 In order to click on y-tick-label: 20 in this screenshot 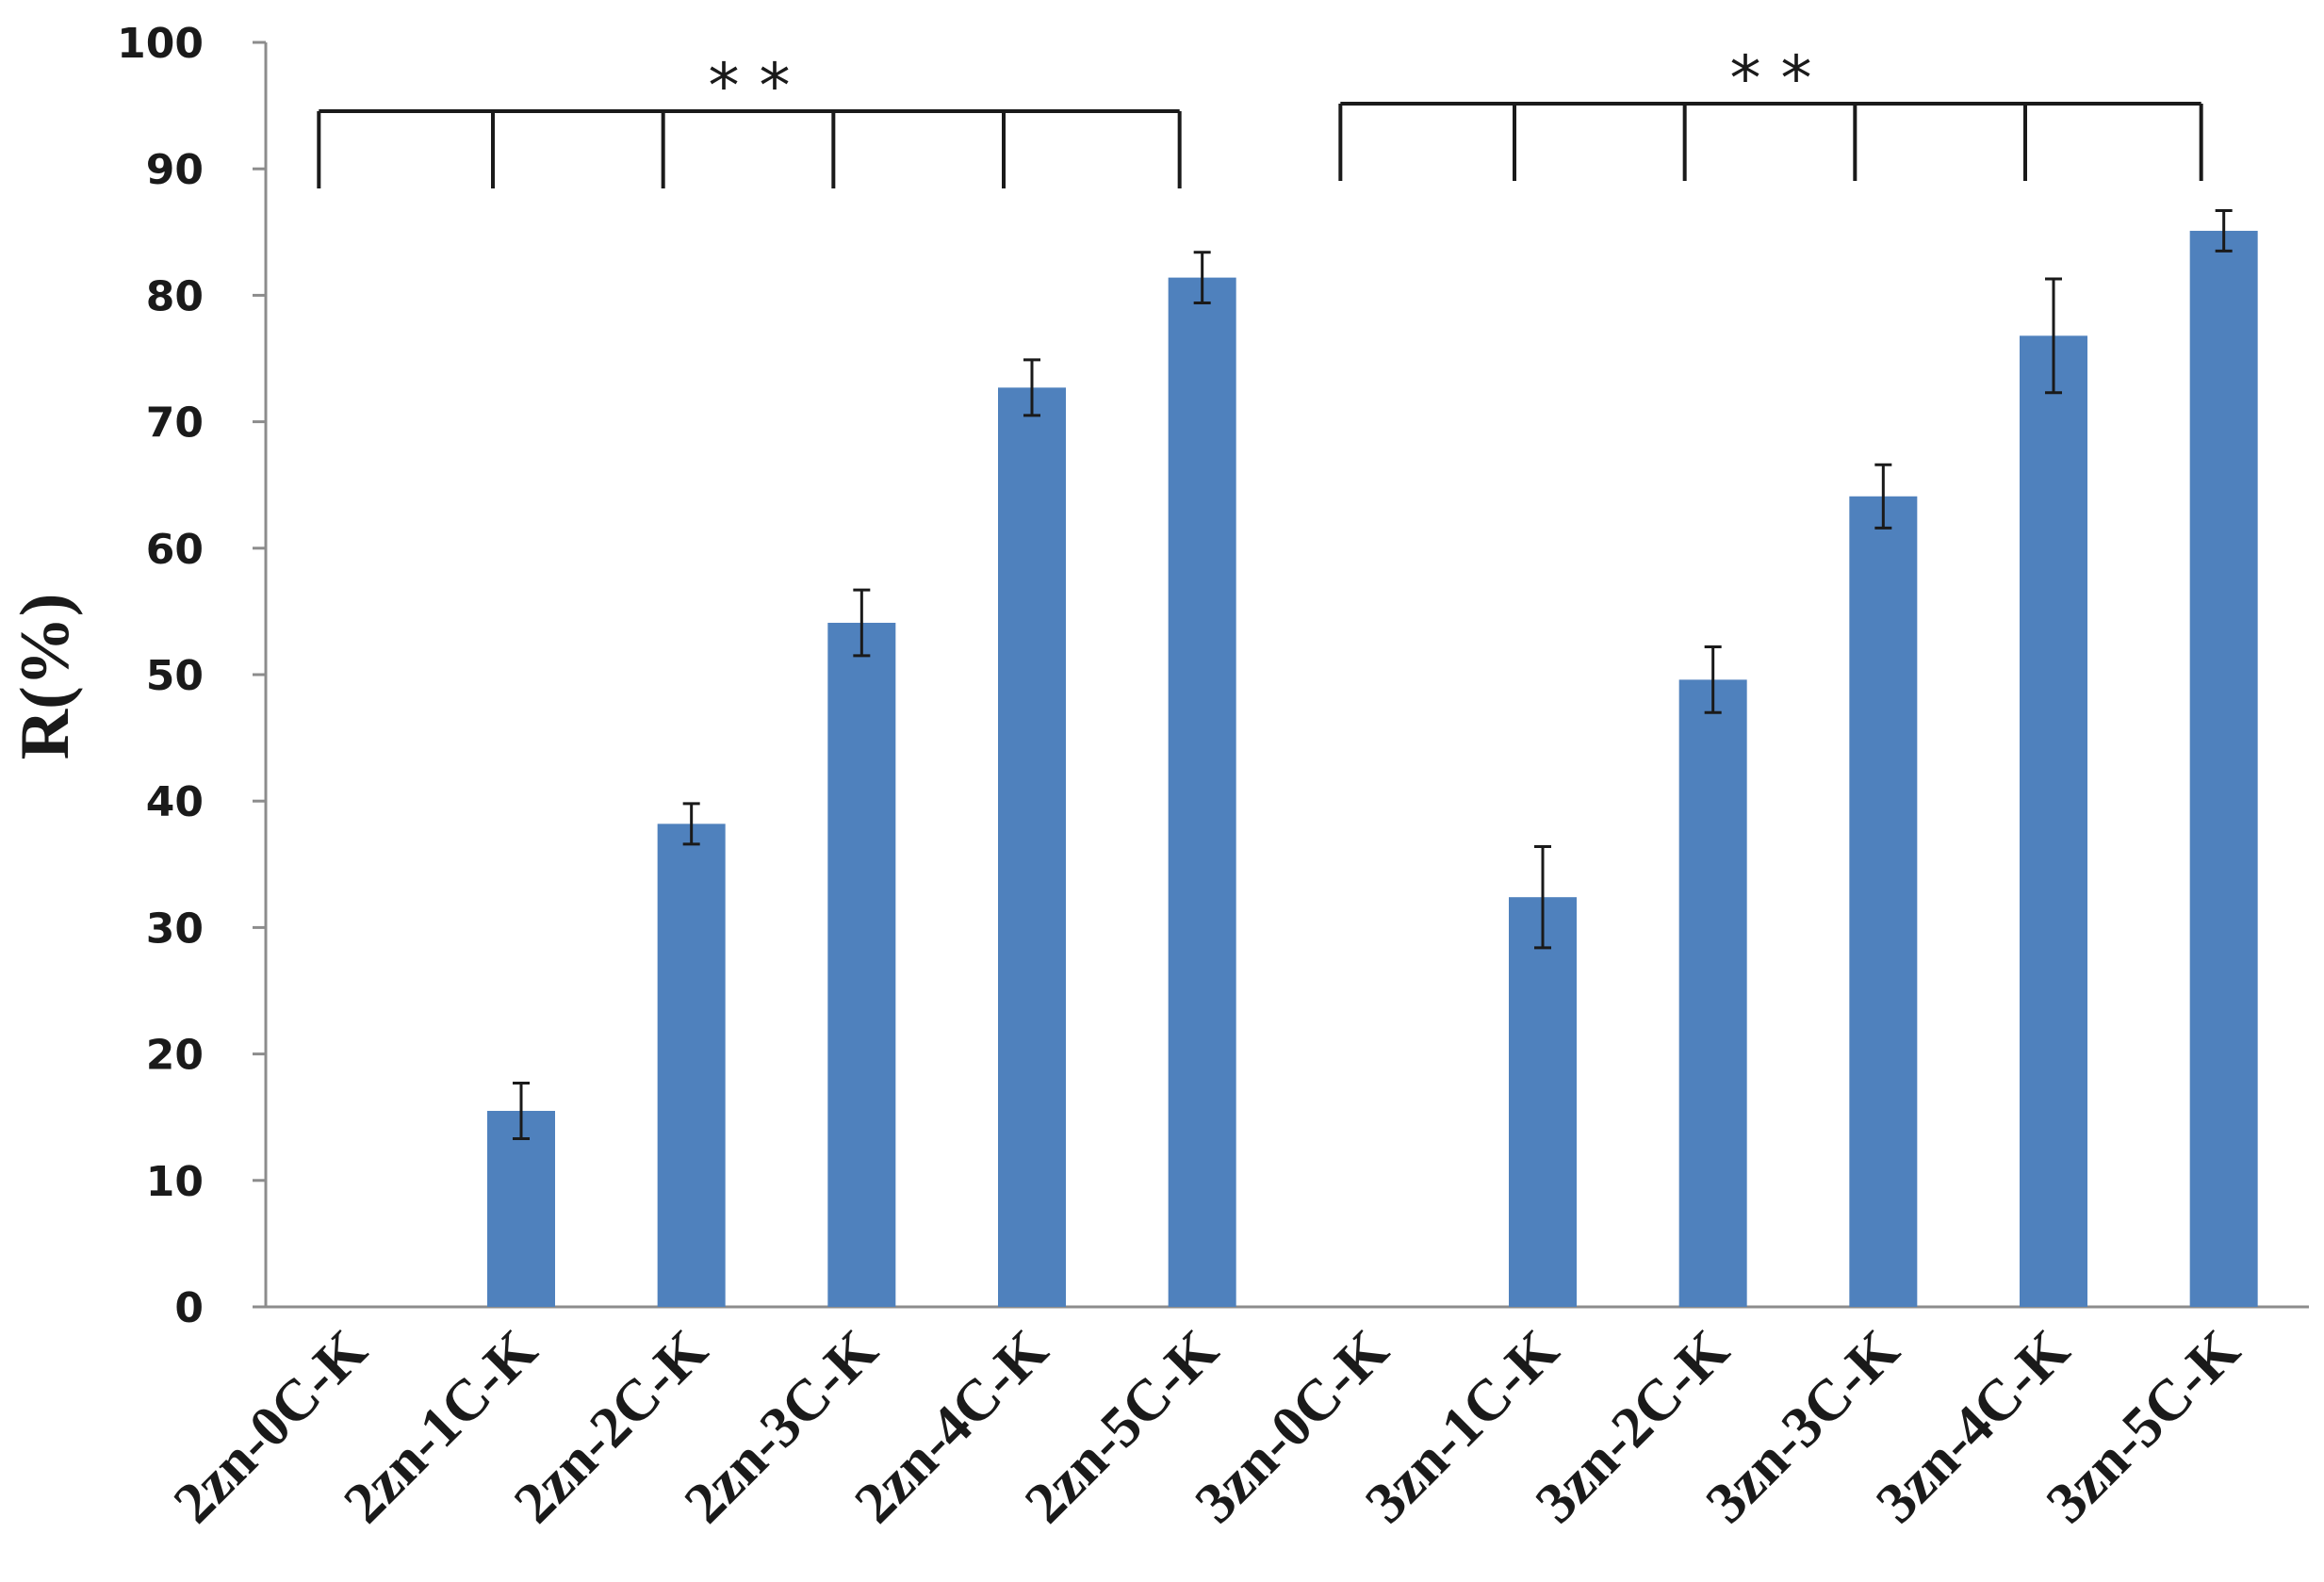, I will do `click(175, 1056)`.